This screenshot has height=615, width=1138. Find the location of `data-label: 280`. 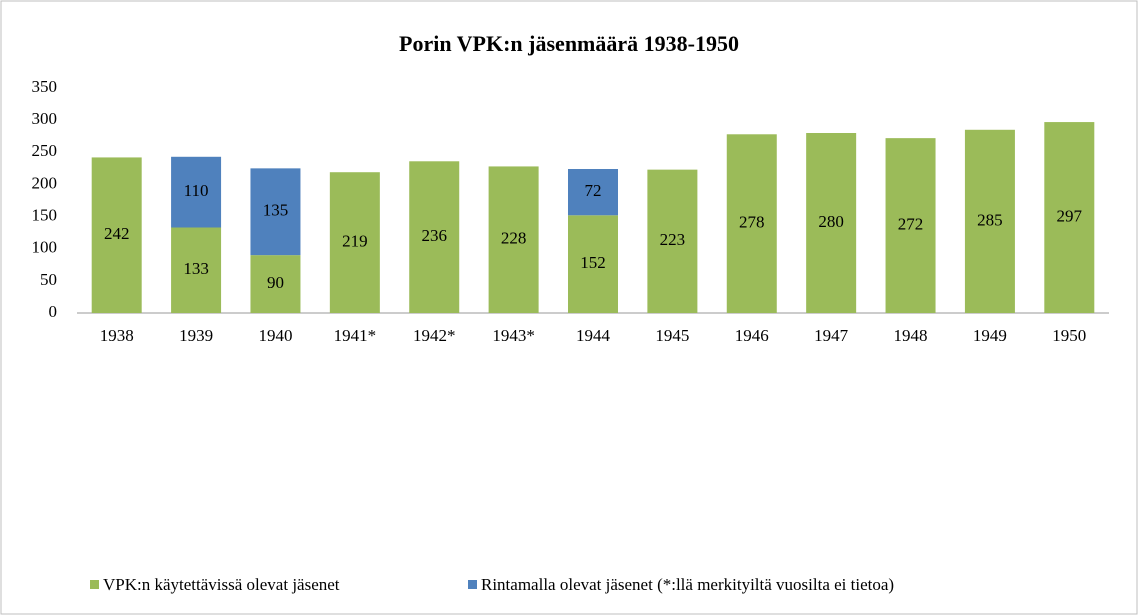

data-label: 280 is located at coordinates (831, 221).